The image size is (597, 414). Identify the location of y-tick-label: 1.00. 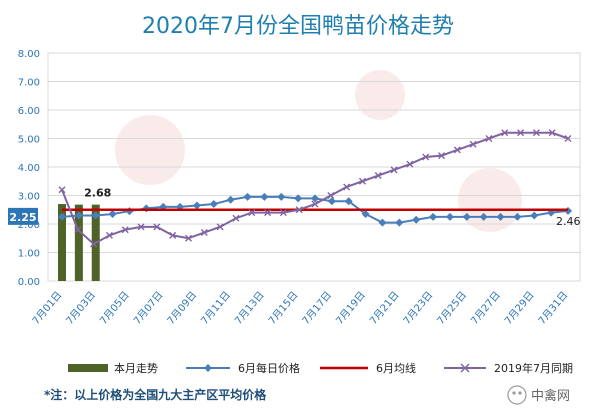
(29, 254).